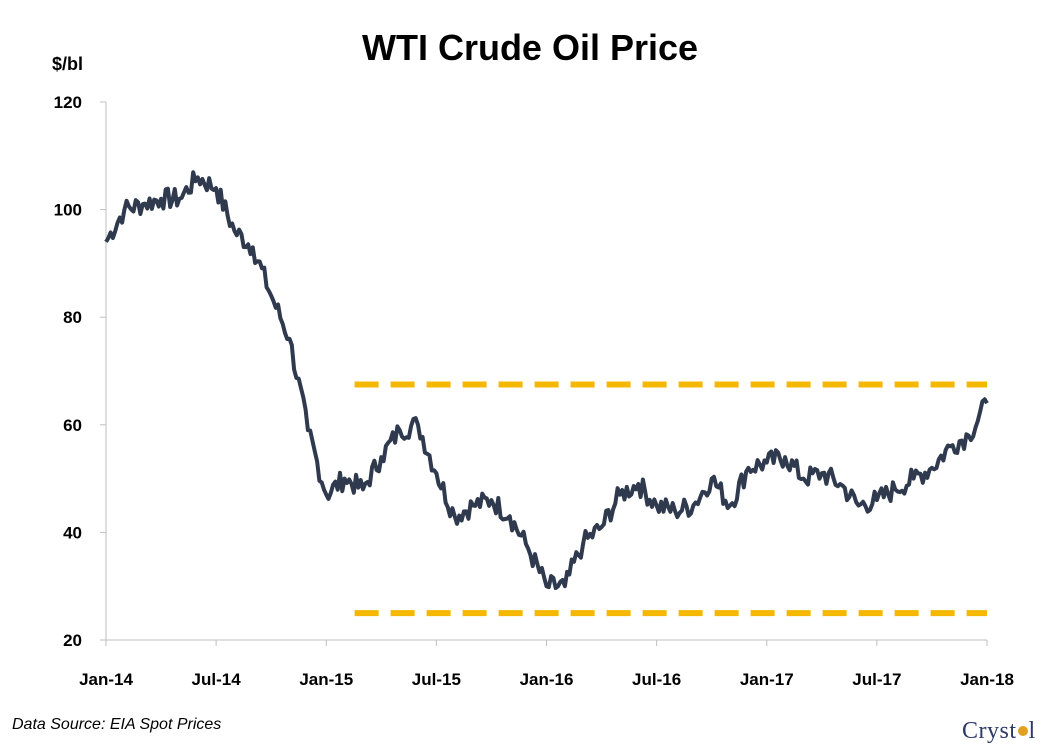 The width and height of the screenshot is (1063, 750). I want to click on logo-text-right: l, so click(1032, 731).